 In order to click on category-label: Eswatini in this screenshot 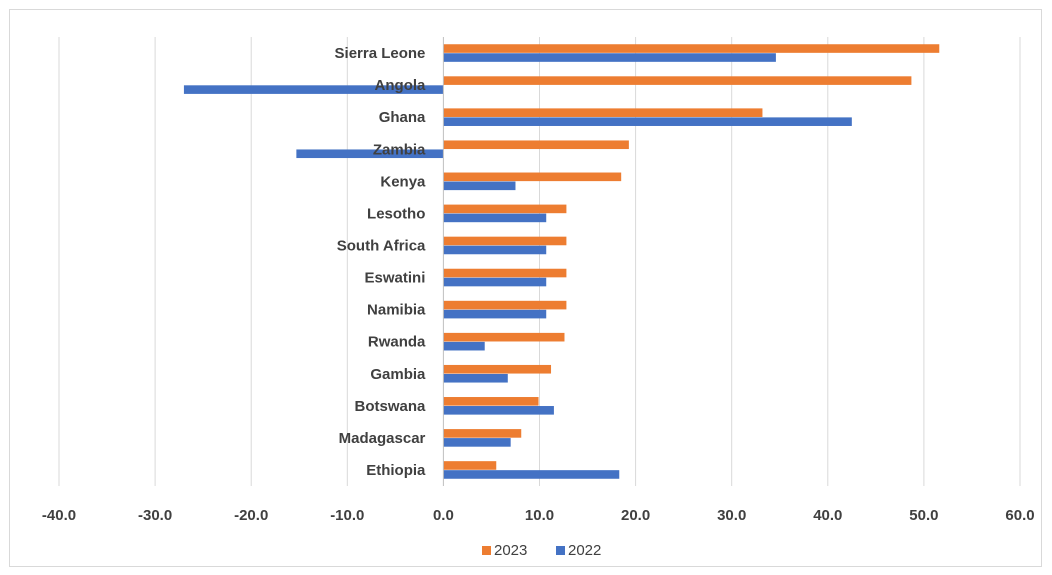, I will do `click(395, 278)`.